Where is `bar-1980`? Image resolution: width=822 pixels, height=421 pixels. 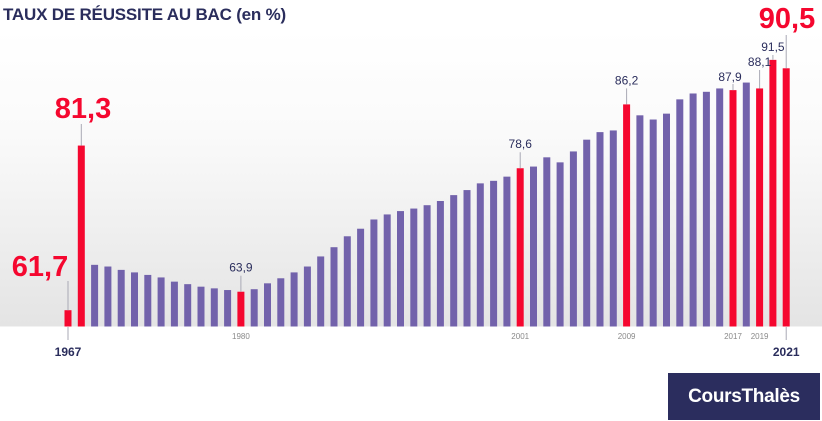 bar-1980 is located at coordinates (241, 309).